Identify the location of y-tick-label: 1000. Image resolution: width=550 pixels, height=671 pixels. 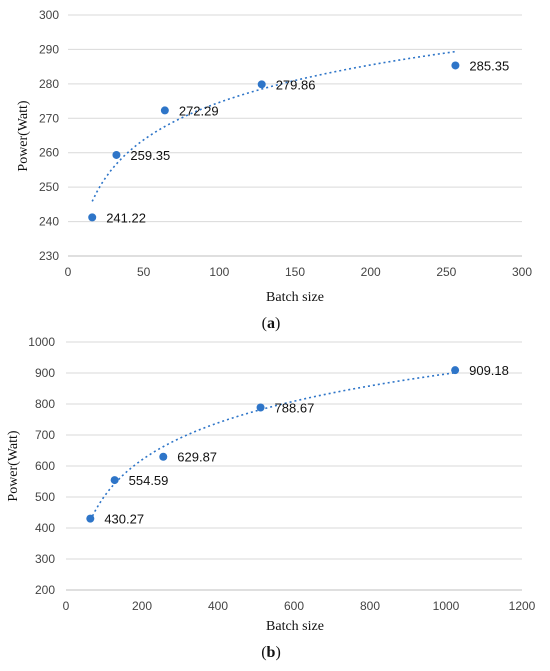
(41, 342).